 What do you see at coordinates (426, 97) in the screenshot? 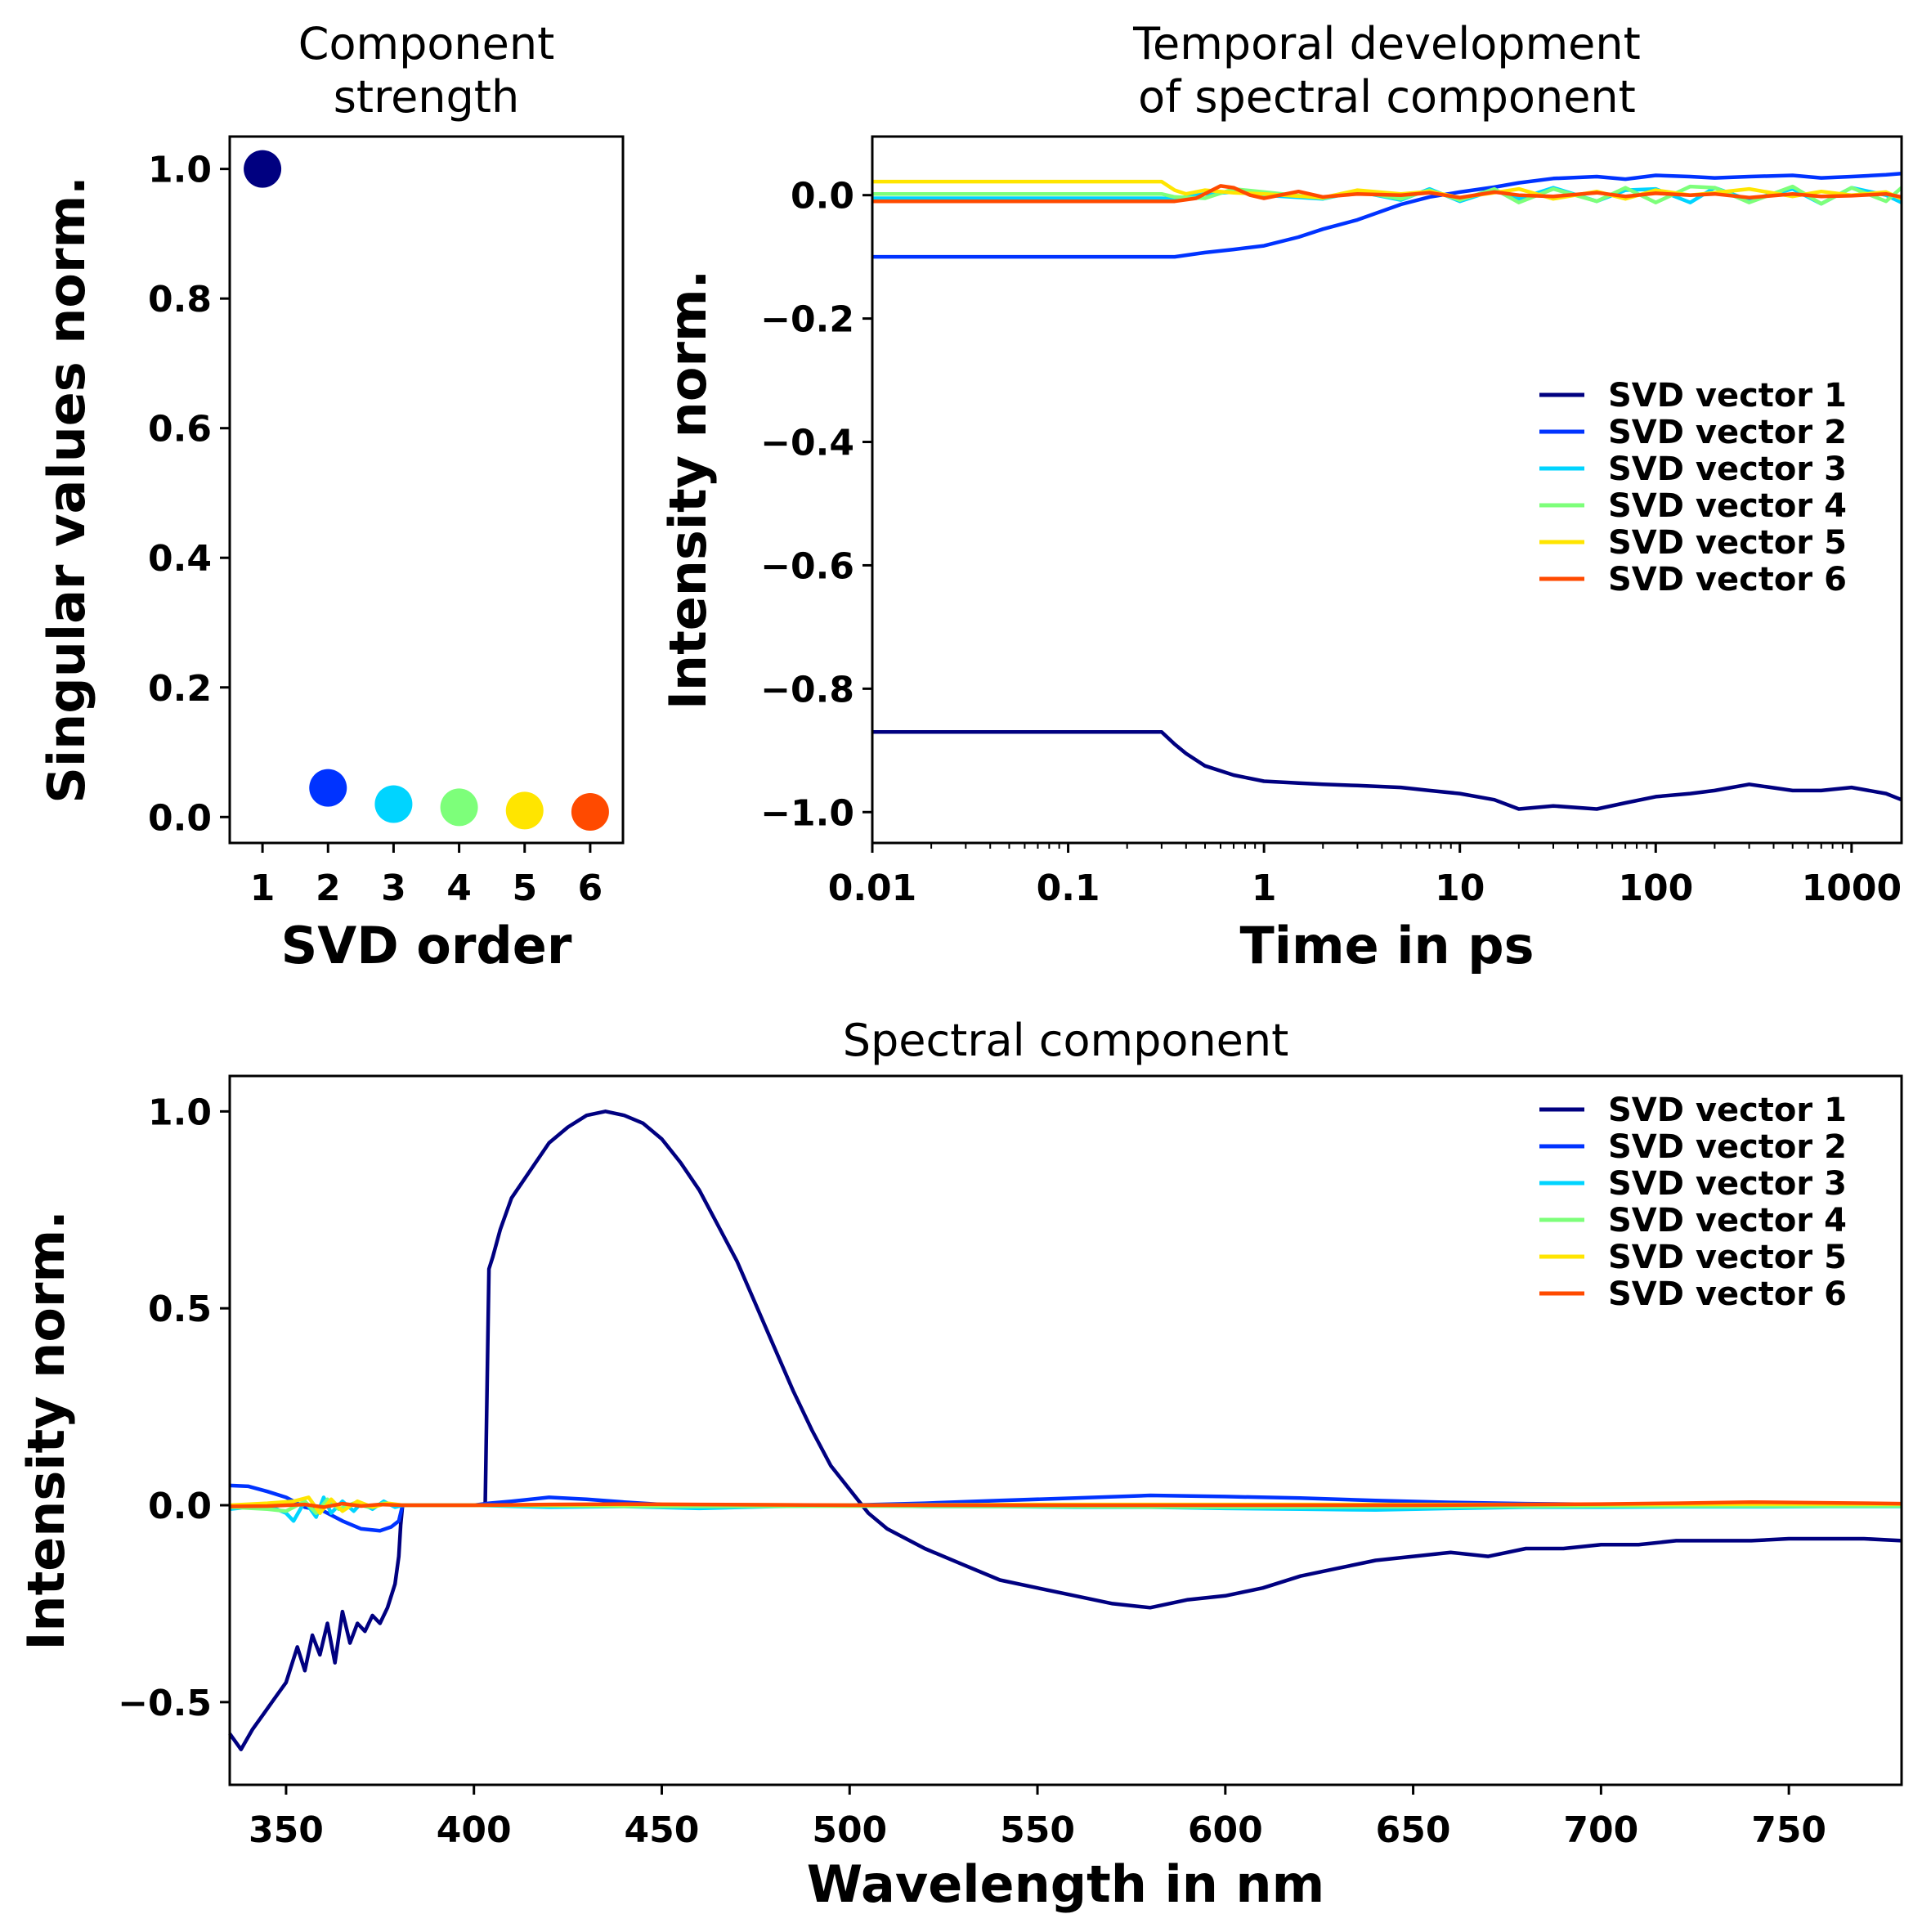
I see `chart-title: strength` at bounding box center [426, 97].